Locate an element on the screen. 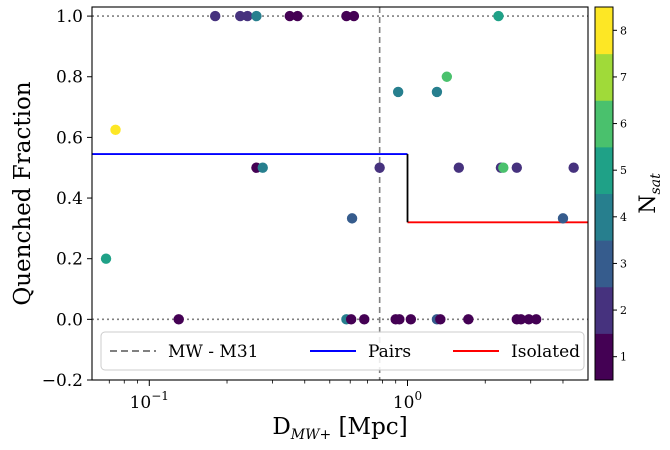 The height and width of the screenshot is (450, 670). y-tick-label: 0.8 is located at coordinates (69, 78).